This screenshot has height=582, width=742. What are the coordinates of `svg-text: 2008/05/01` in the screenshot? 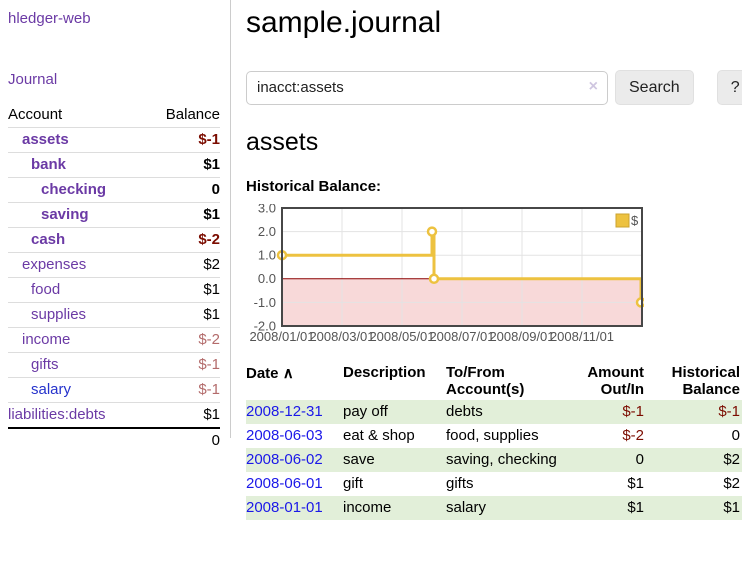 It's located at (401, 336).